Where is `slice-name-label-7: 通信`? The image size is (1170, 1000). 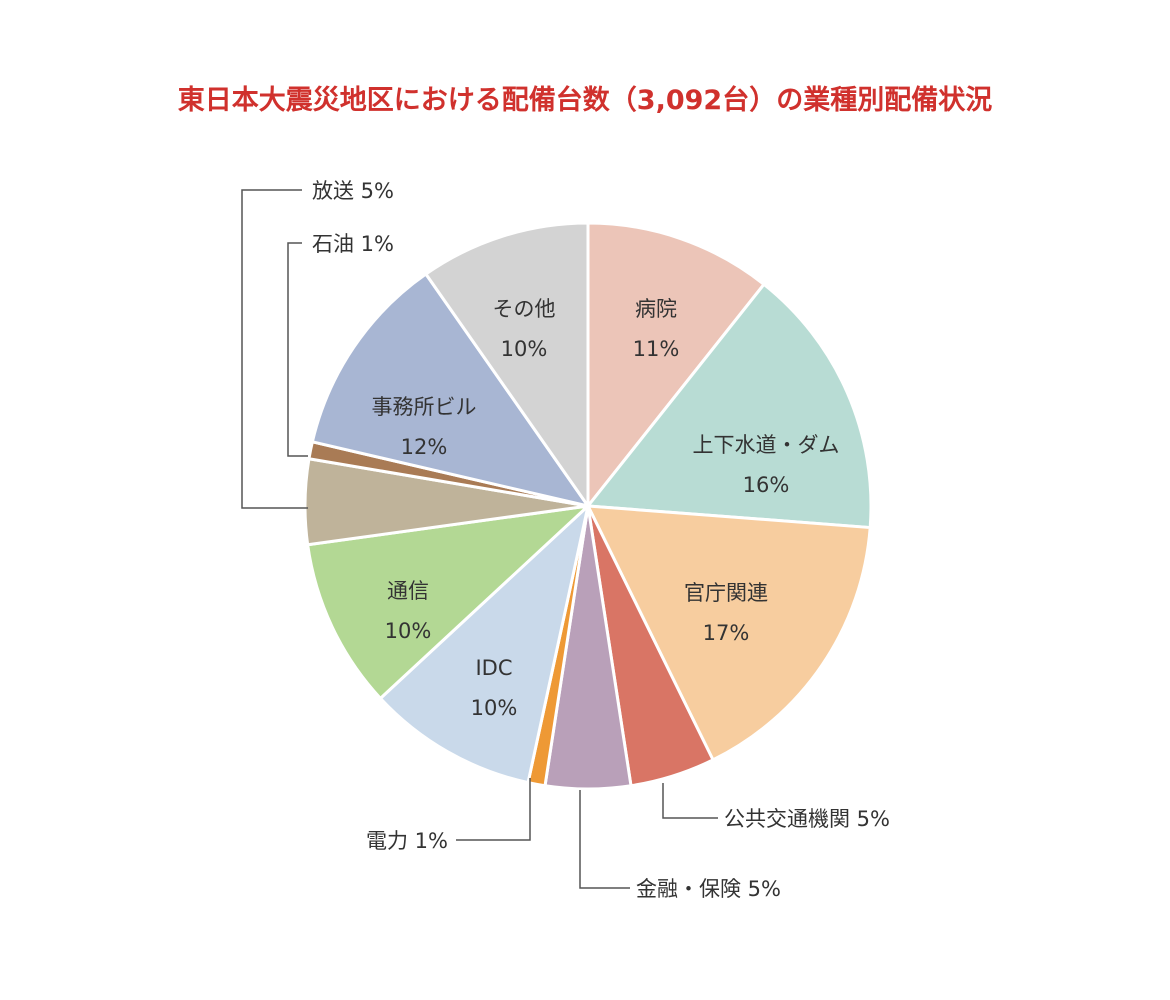
slice-name-label-7: 通信 is located at coordinates (408, 591).